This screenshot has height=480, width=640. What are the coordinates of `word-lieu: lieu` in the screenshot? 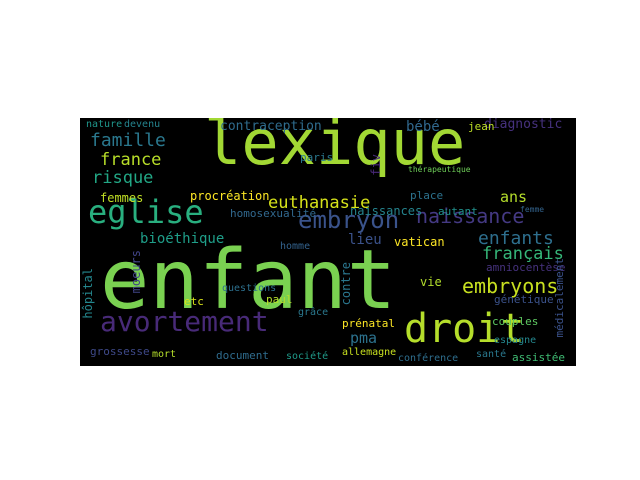 It's located at (365, 240).